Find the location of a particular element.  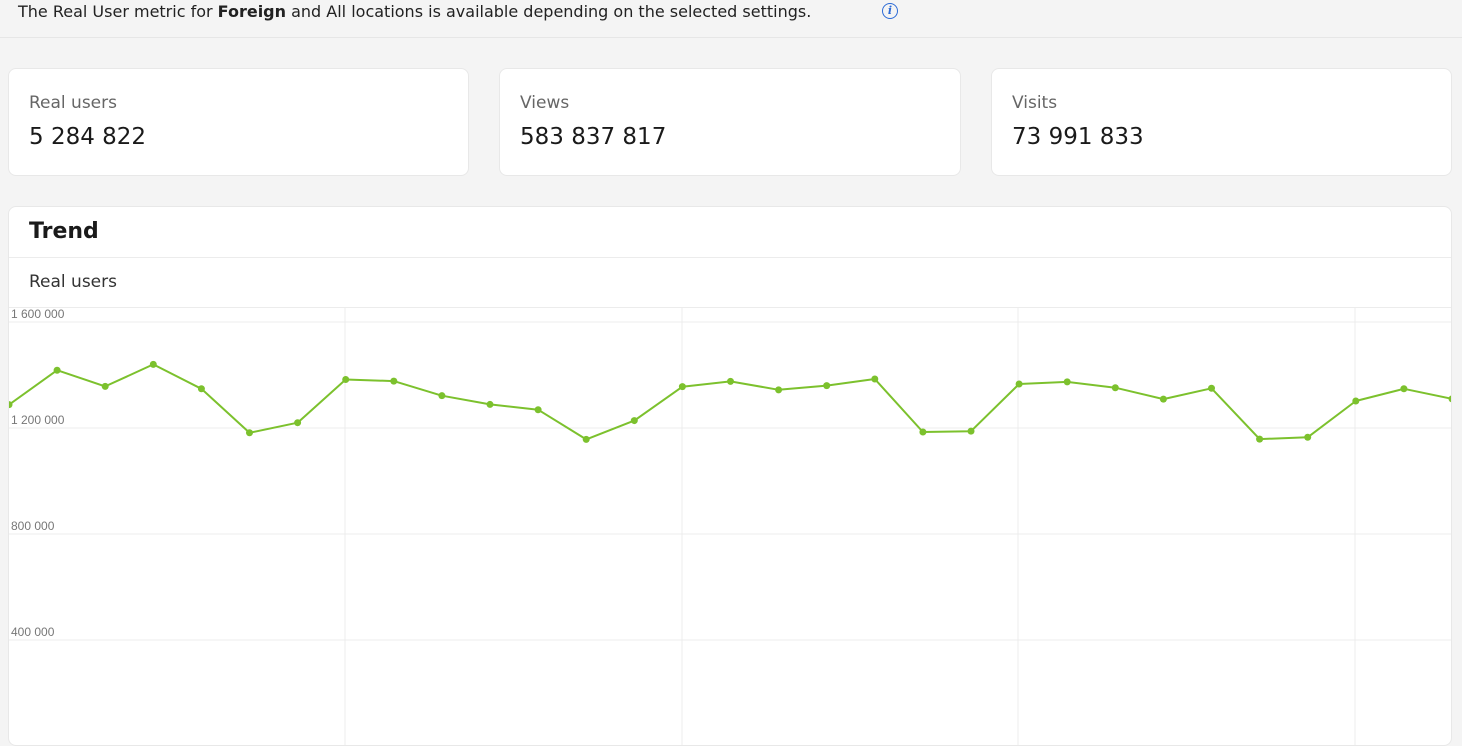

y-tick-label: 400 000 is located at coordinates (33, 632).